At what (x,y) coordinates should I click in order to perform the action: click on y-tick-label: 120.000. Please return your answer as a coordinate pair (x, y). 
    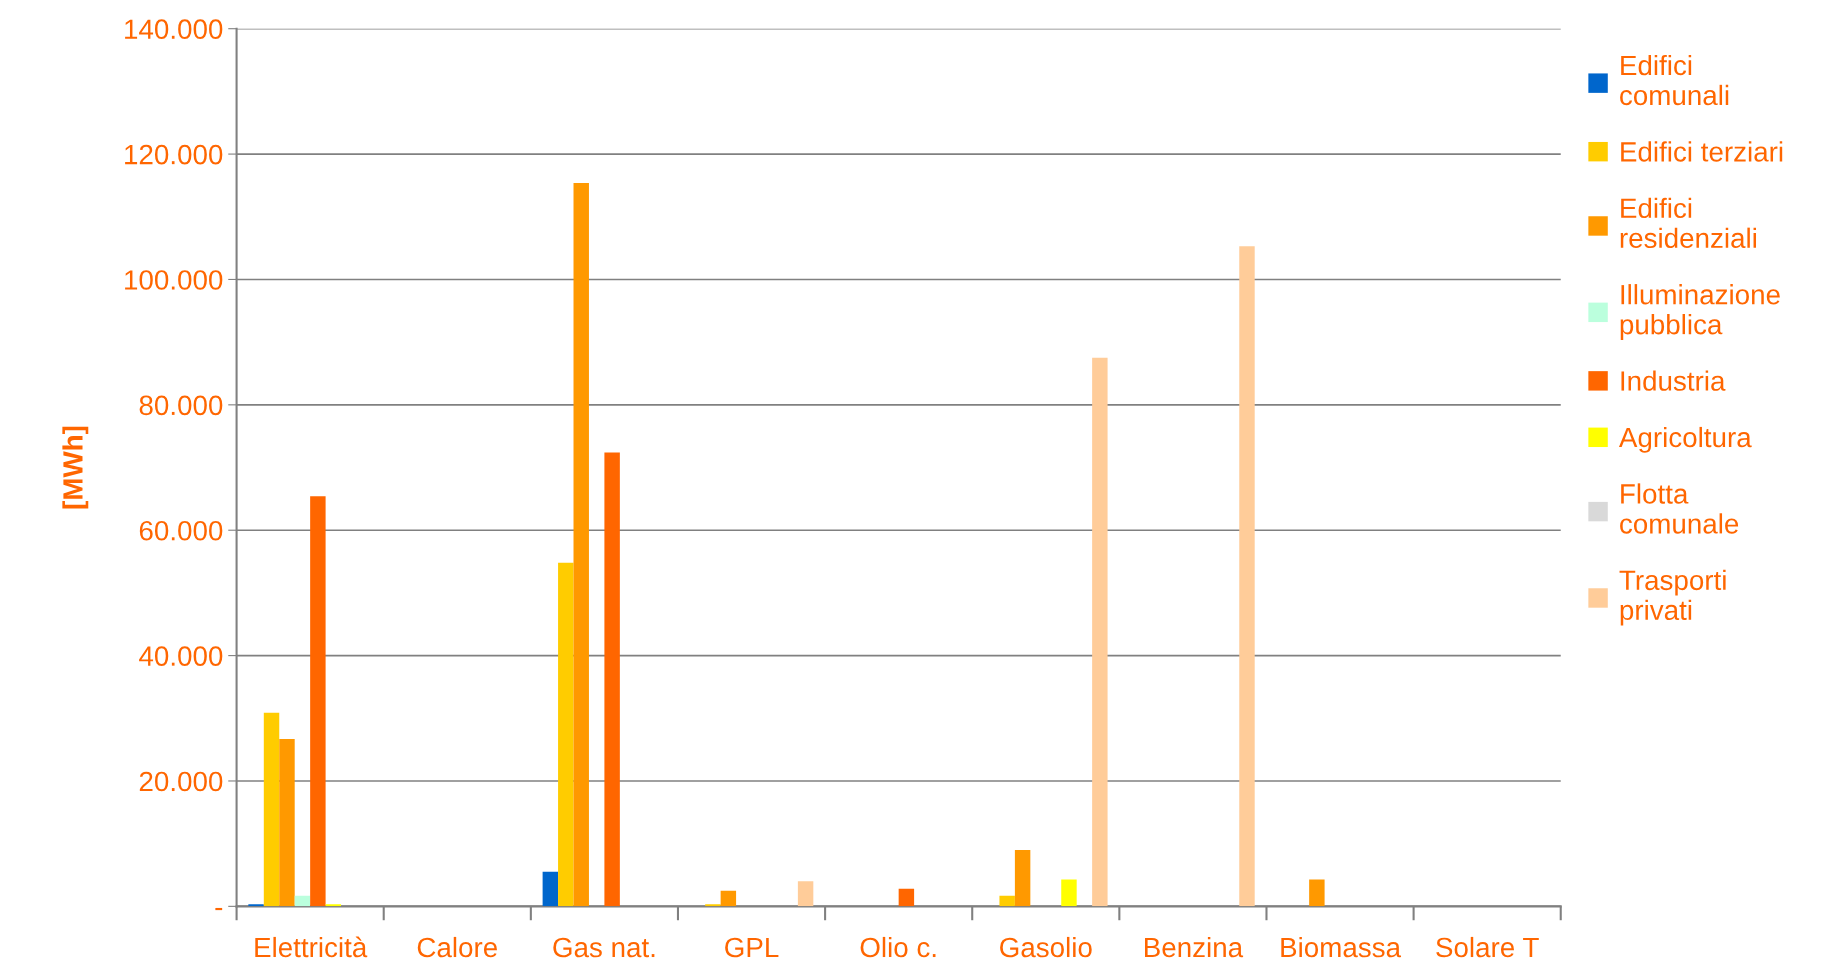
    Looking at the image, I should click on (174, 154).